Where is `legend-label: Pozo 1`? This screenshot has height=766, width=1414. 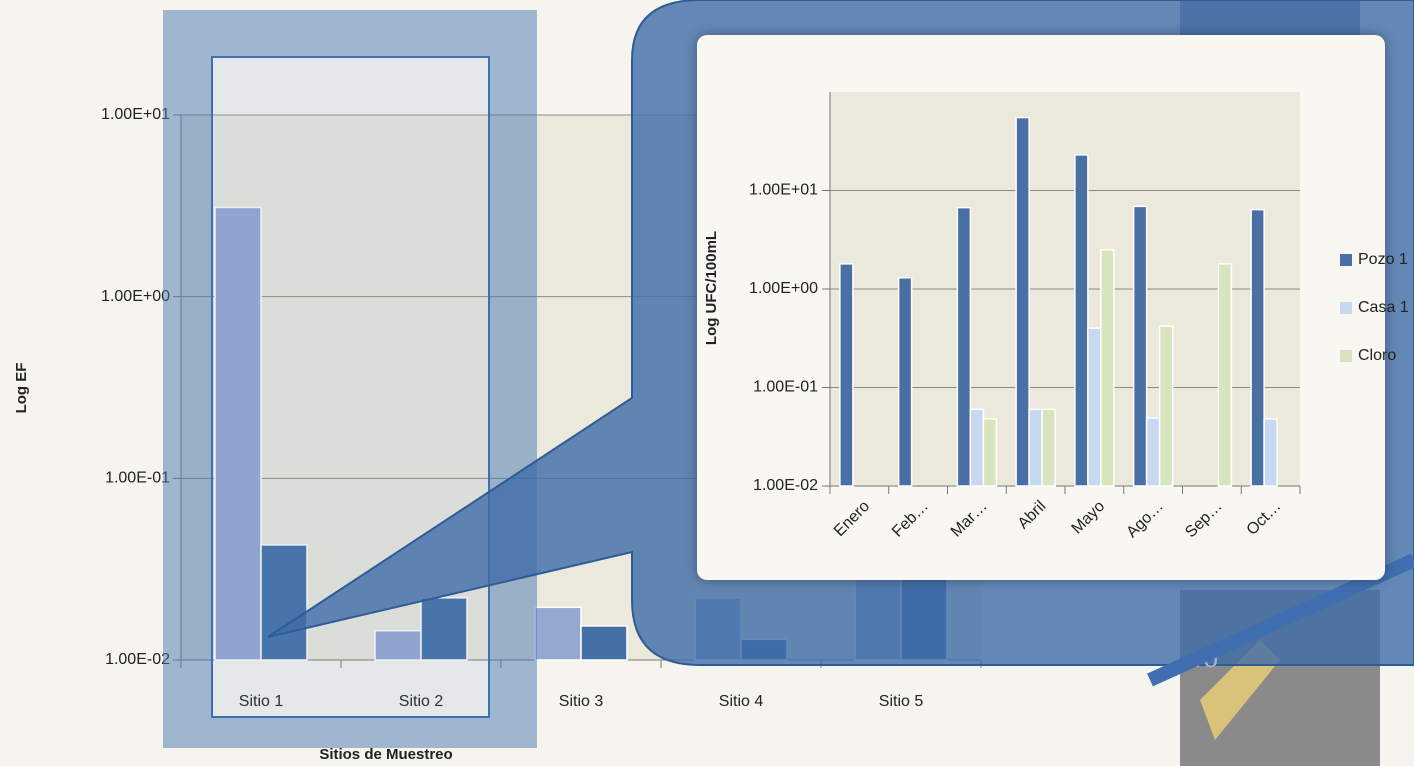
legend-label: Pozo 1 is located at coordinates (1383, 259).